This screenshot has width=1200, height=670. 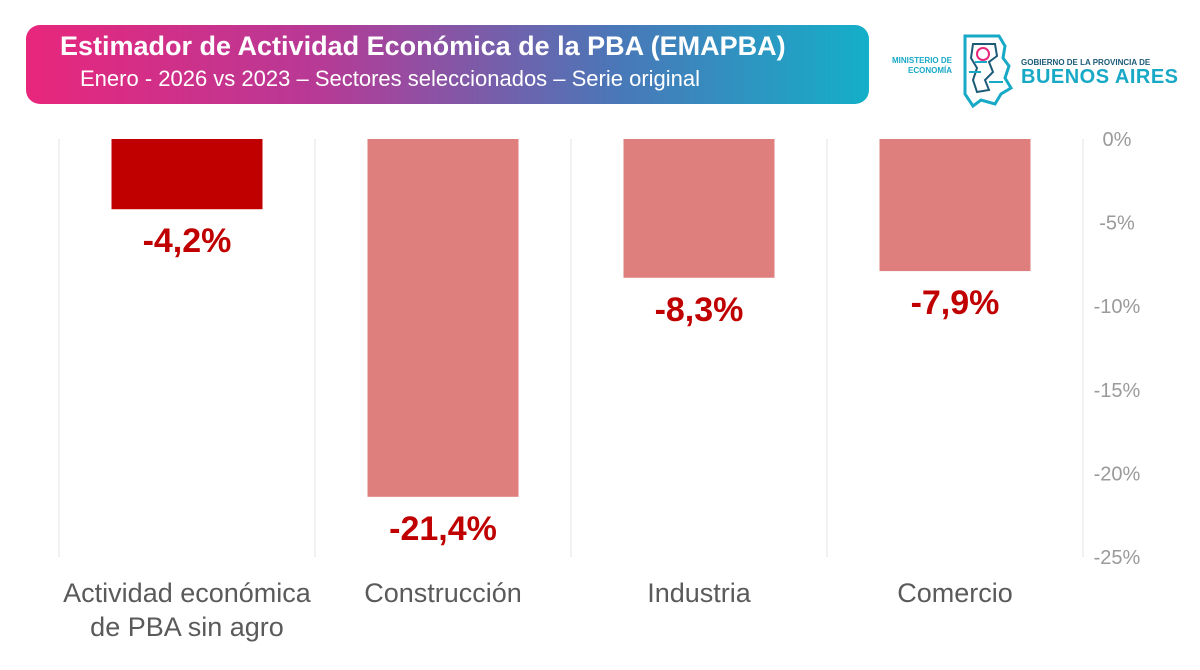 I want to click on ministerio-logo-text: MINISTERIO DE ECONOMÍA, so click(x=918, y=66).